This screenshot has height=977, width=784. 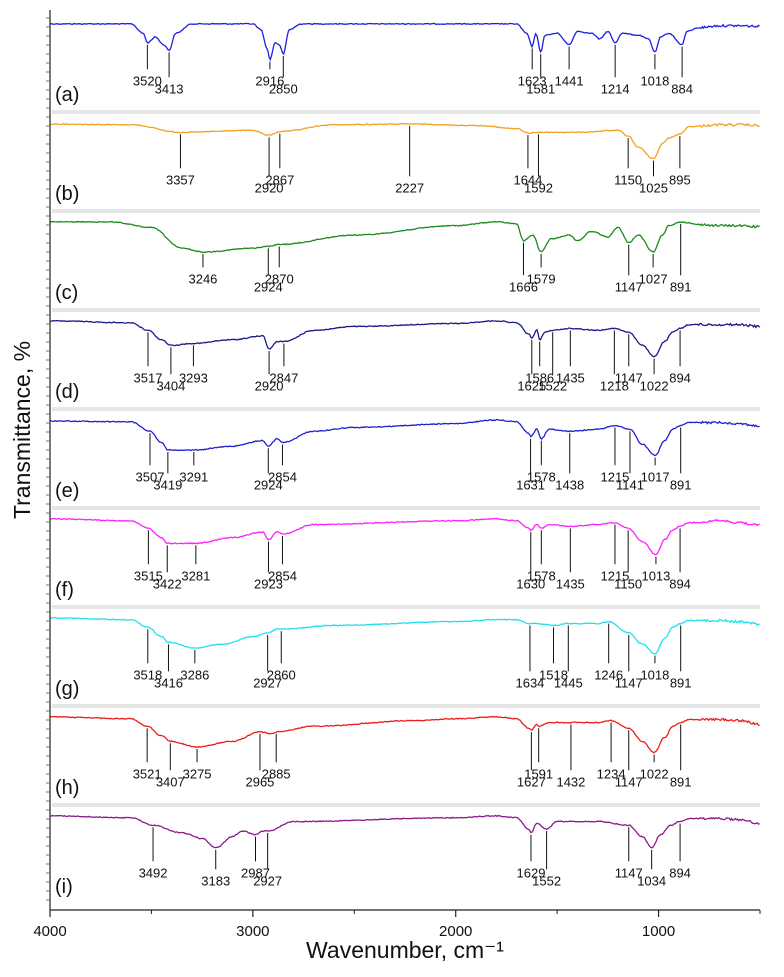 I want to click on peak-label: 1579, so click(x=541, y=278).